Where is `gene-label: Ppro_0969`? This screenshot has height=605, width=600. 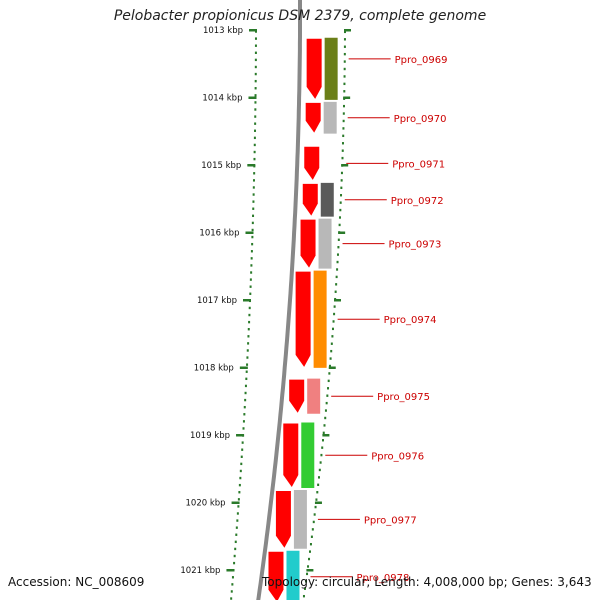
gene-label: Ppro_0969 is located at coordinates (421, 60).